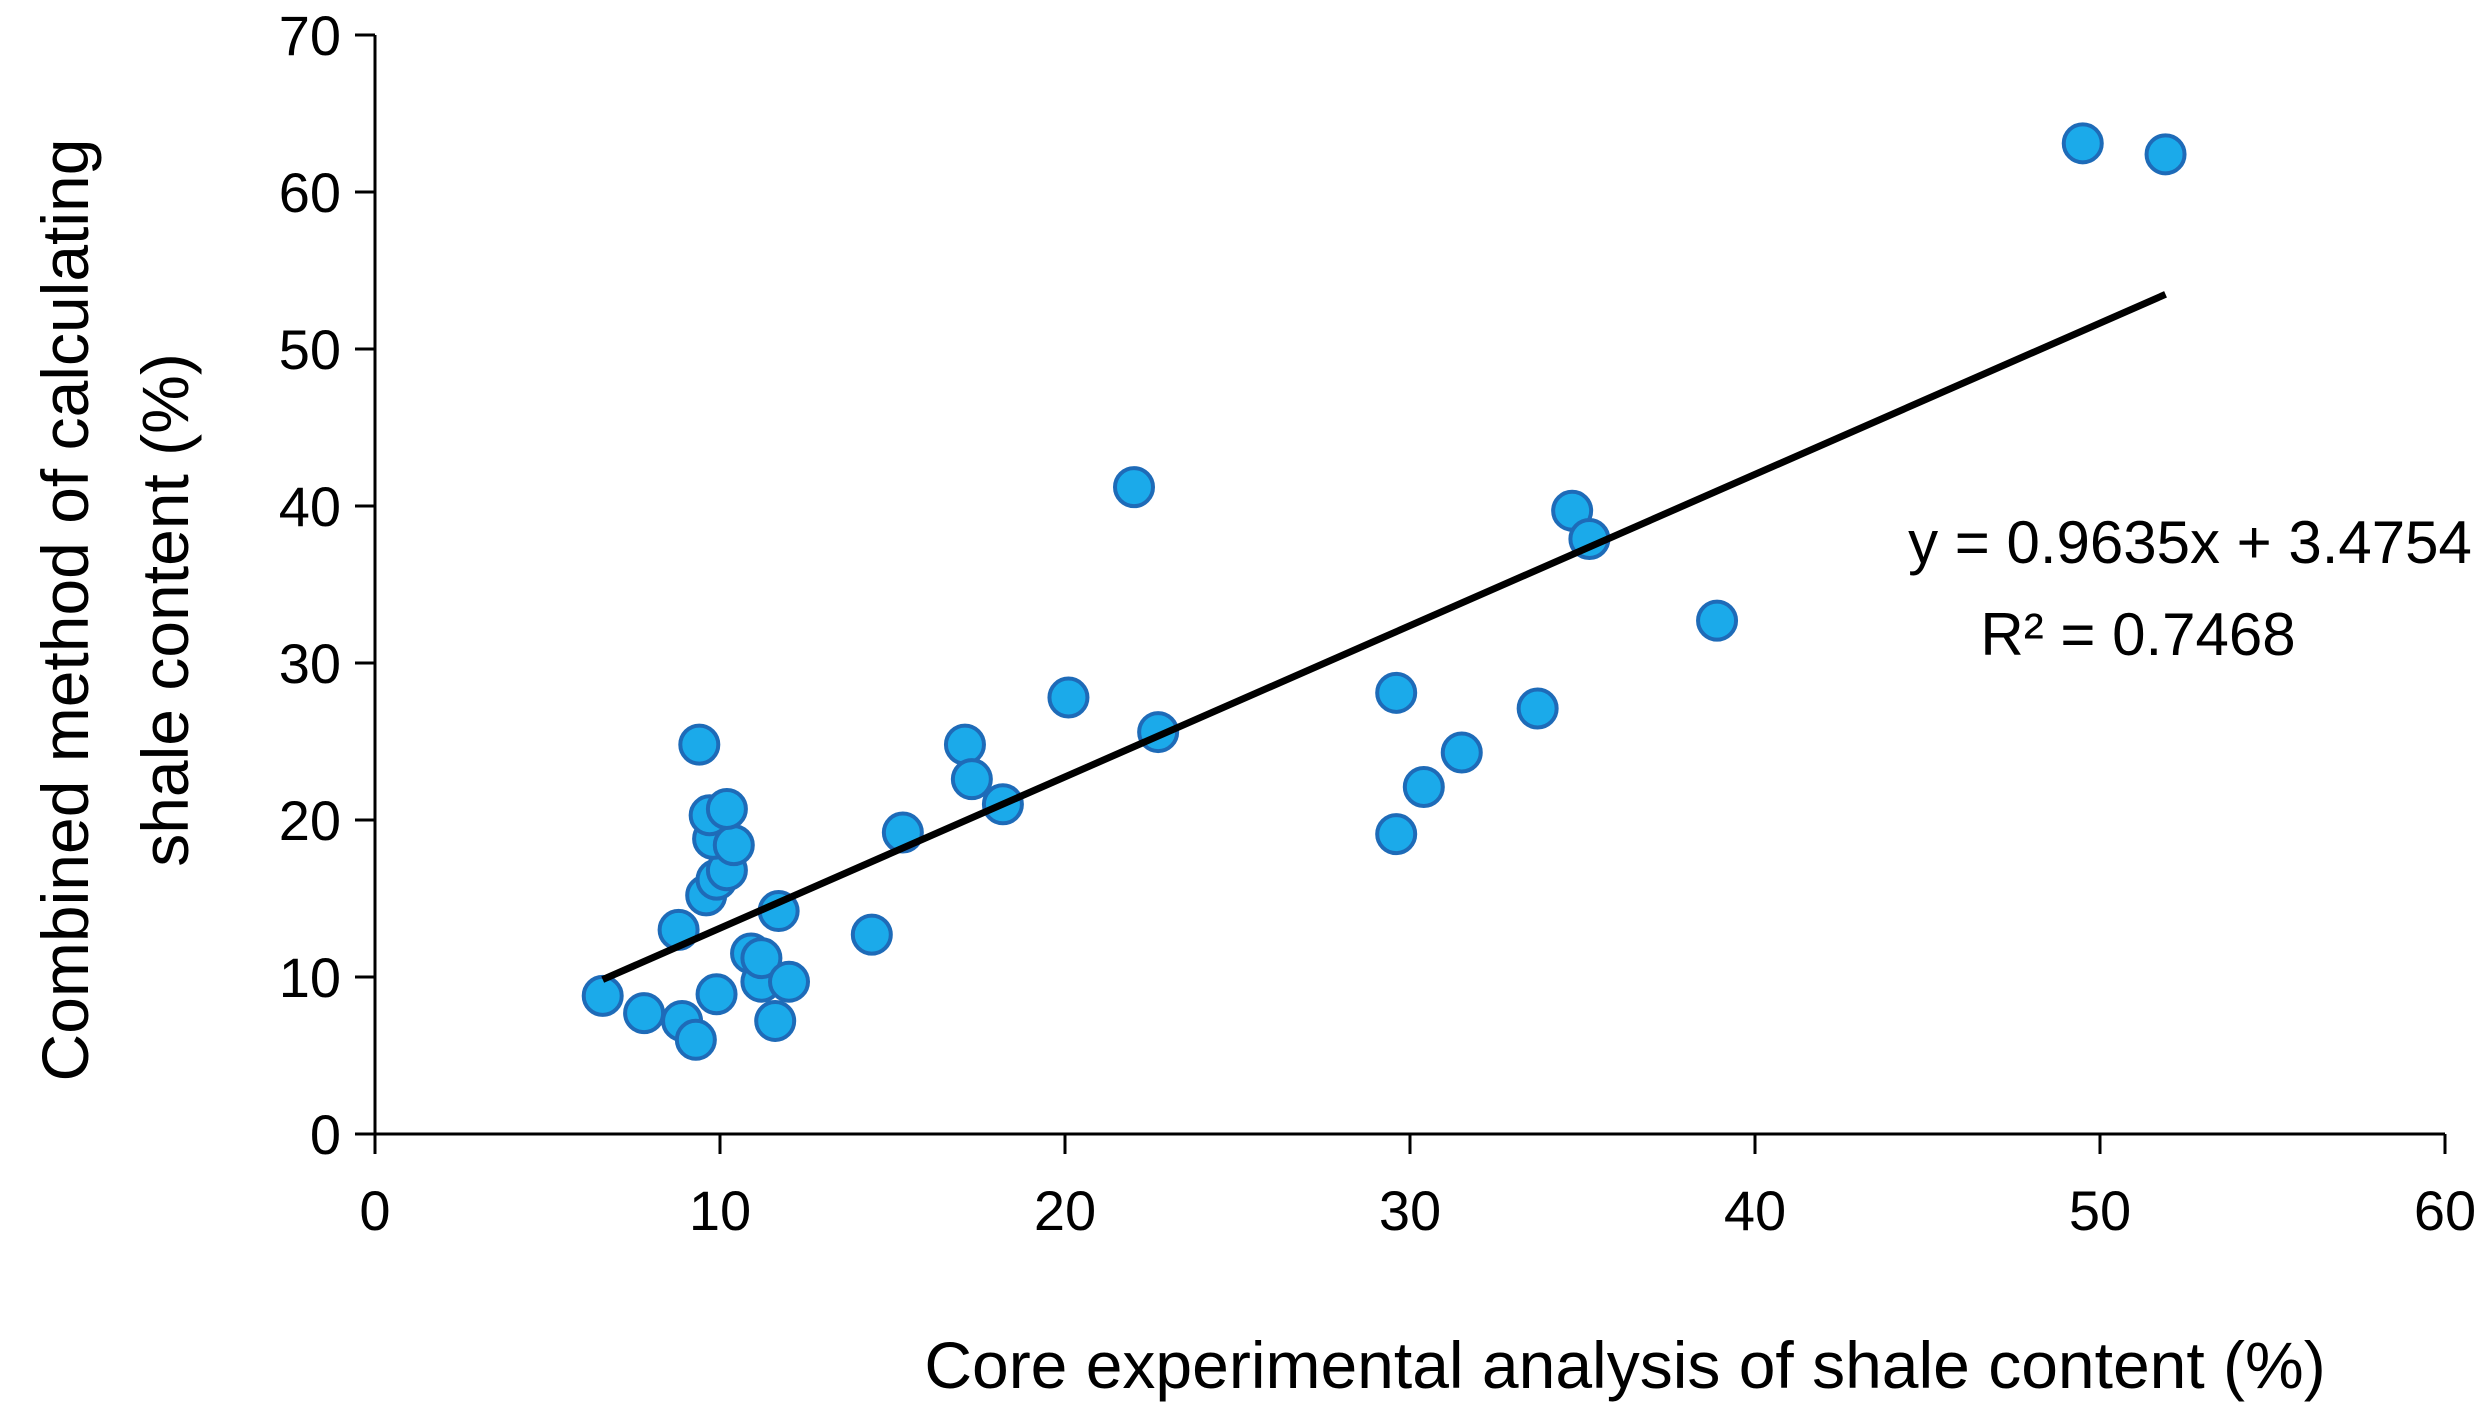 The height and width of the screenshot is (1416, 2492). Describe the element at coordinates (374, 1210) in the screenshot. I see `x-tick-label: 0` at that location.